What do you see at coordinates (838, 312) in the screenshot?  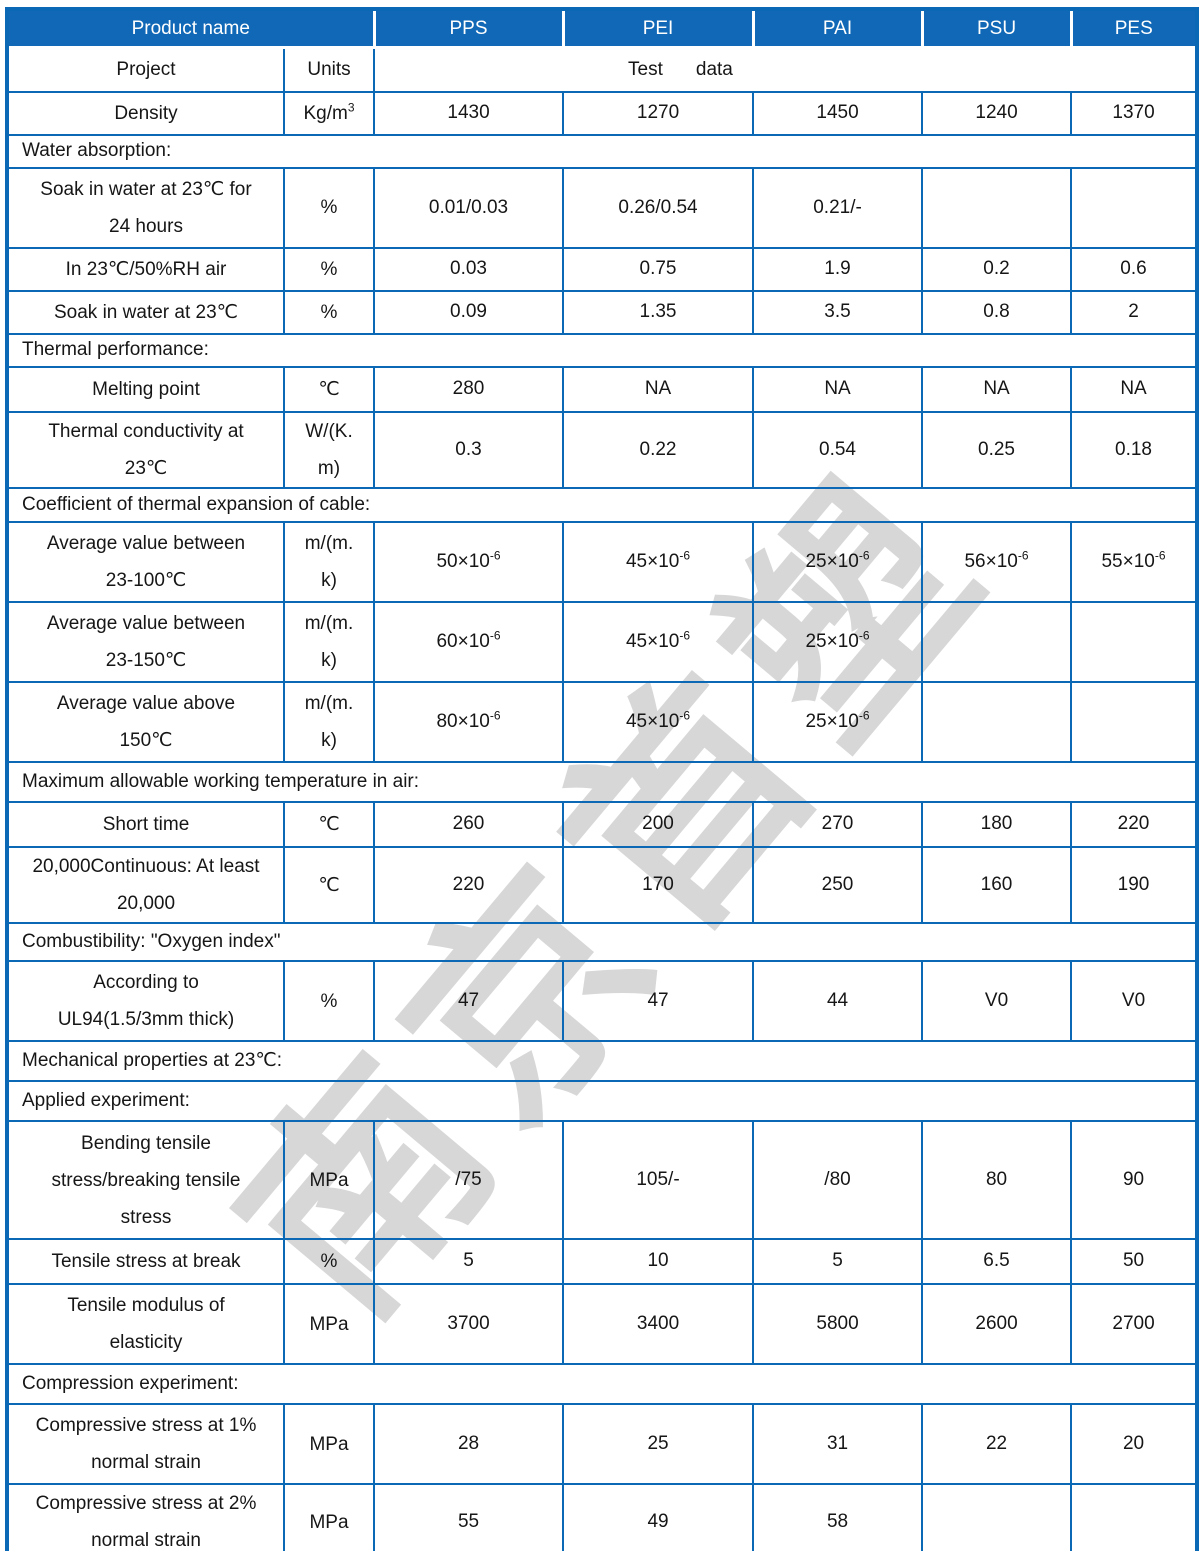 I see `value-cell: 3.5` at bounding box center [838, 312].